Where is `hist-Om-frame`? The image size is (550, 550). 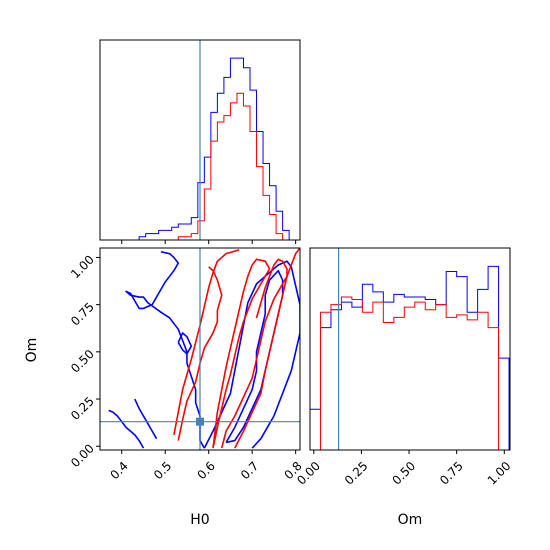
hist-Om-frame is located at coordinates (410, 349).